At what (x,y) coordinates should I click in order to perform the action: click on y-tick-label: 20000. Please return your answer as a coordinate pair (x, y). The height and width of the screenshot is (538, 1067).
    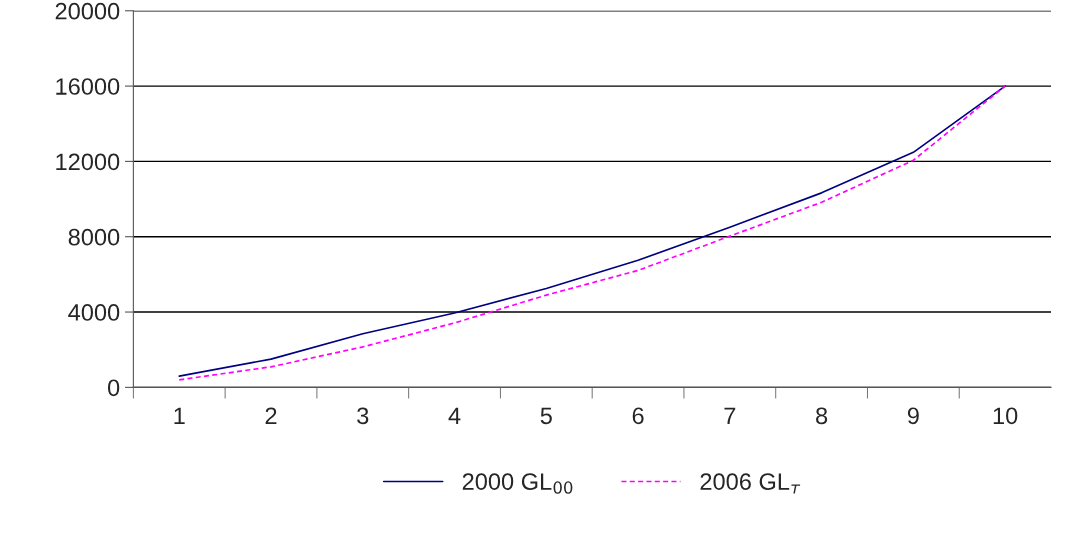
    Looking at the image, I should click on (87, 11).